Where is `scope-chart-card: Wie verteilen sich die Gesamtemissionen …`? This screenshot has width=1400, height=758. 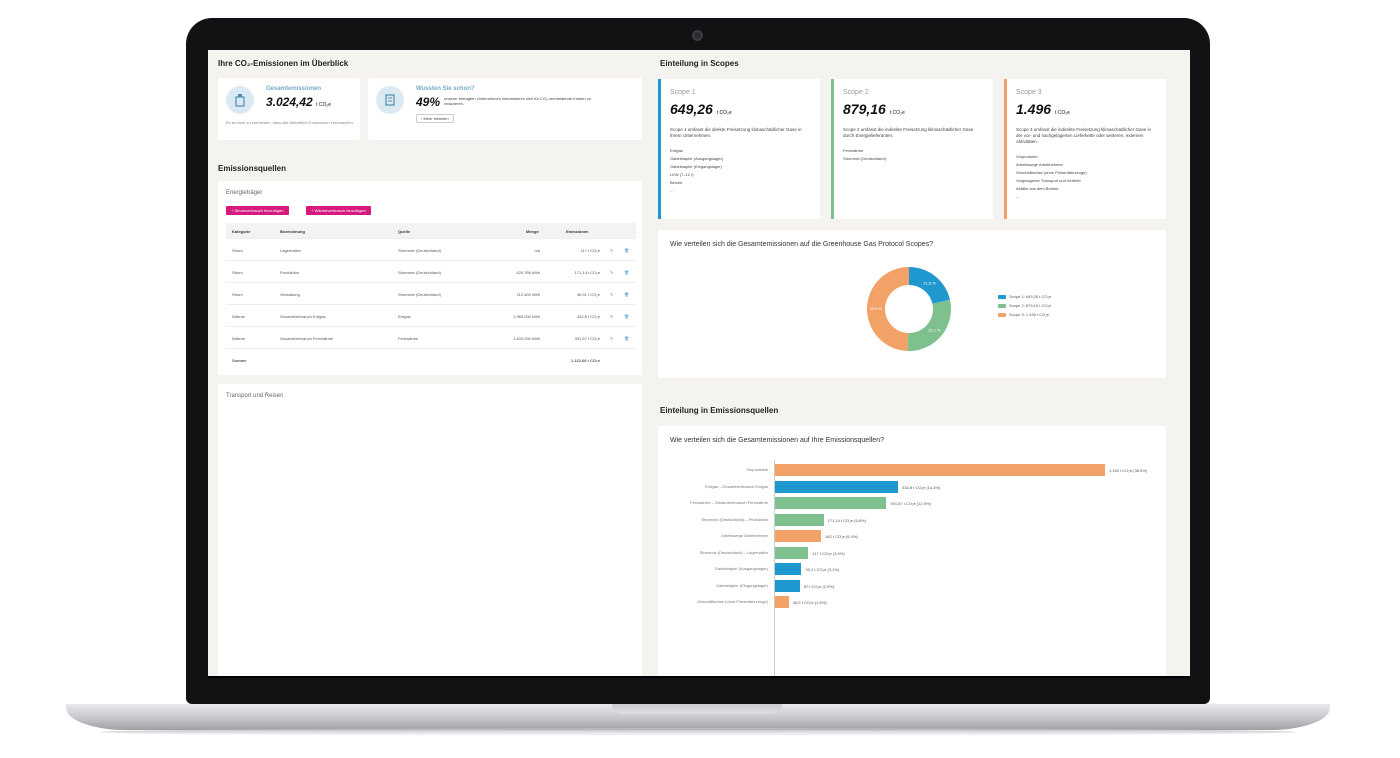 scope-chart-card: Wie verteilen sich die Gesamtemissionen … is located at coordinates (912, 304).